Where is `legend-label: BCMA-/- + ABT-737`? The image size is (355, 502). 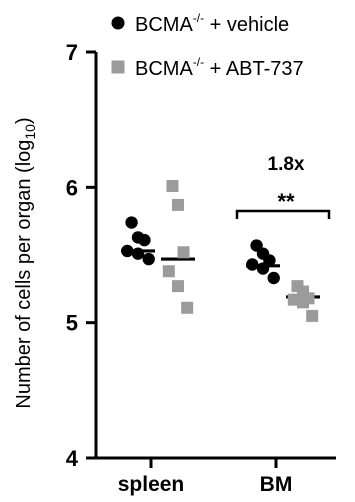 legend-label: BCMA-/- + ABT-737 is located at coordinates (219, 67).